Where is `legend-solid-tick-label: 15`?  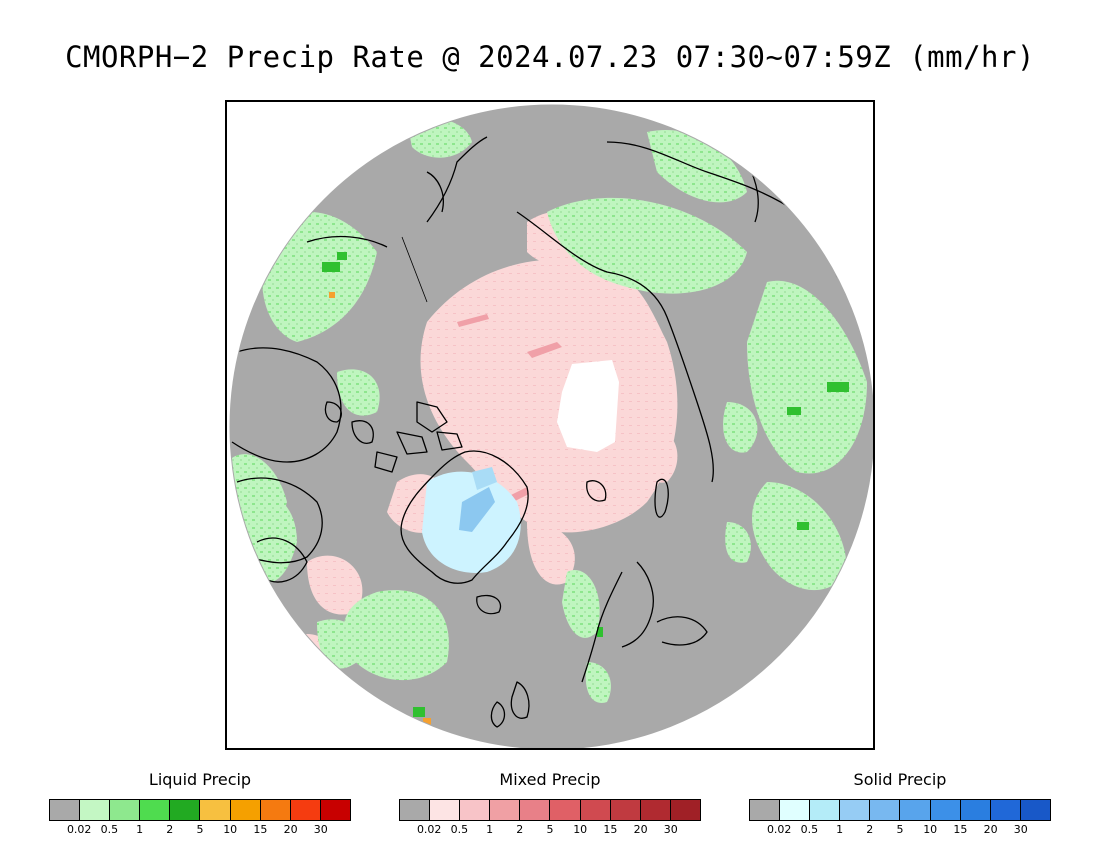
legend-solid-tick-label: 15 is located at coordinates (960, 829).